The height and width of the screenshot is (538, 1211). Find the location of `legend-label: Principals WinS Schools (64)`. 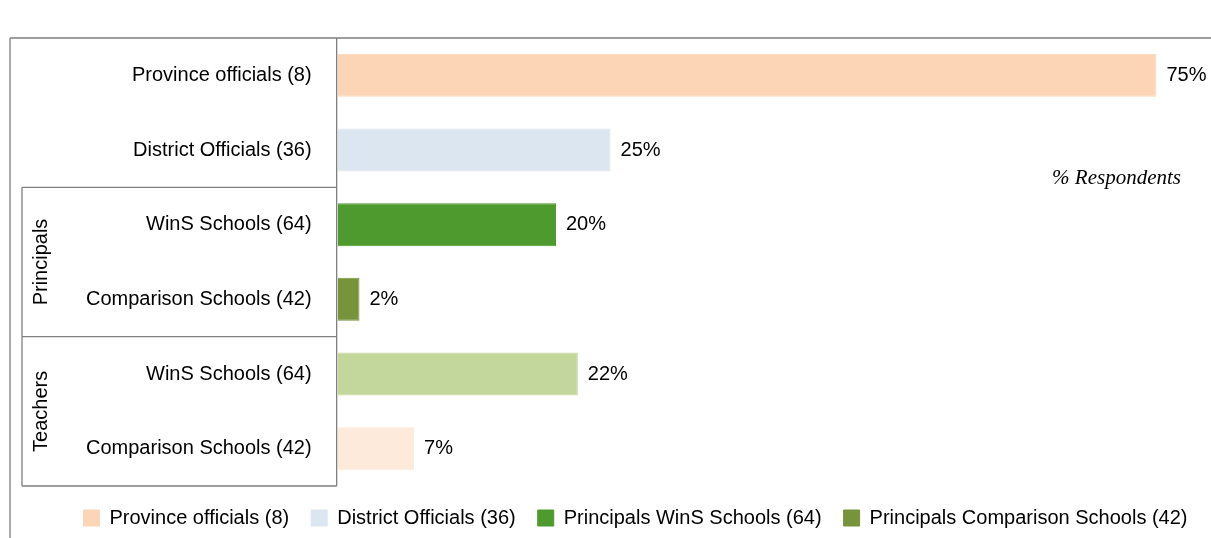

legend-label: Principals WinS Schools (64) is located at coordinates (692, 516).